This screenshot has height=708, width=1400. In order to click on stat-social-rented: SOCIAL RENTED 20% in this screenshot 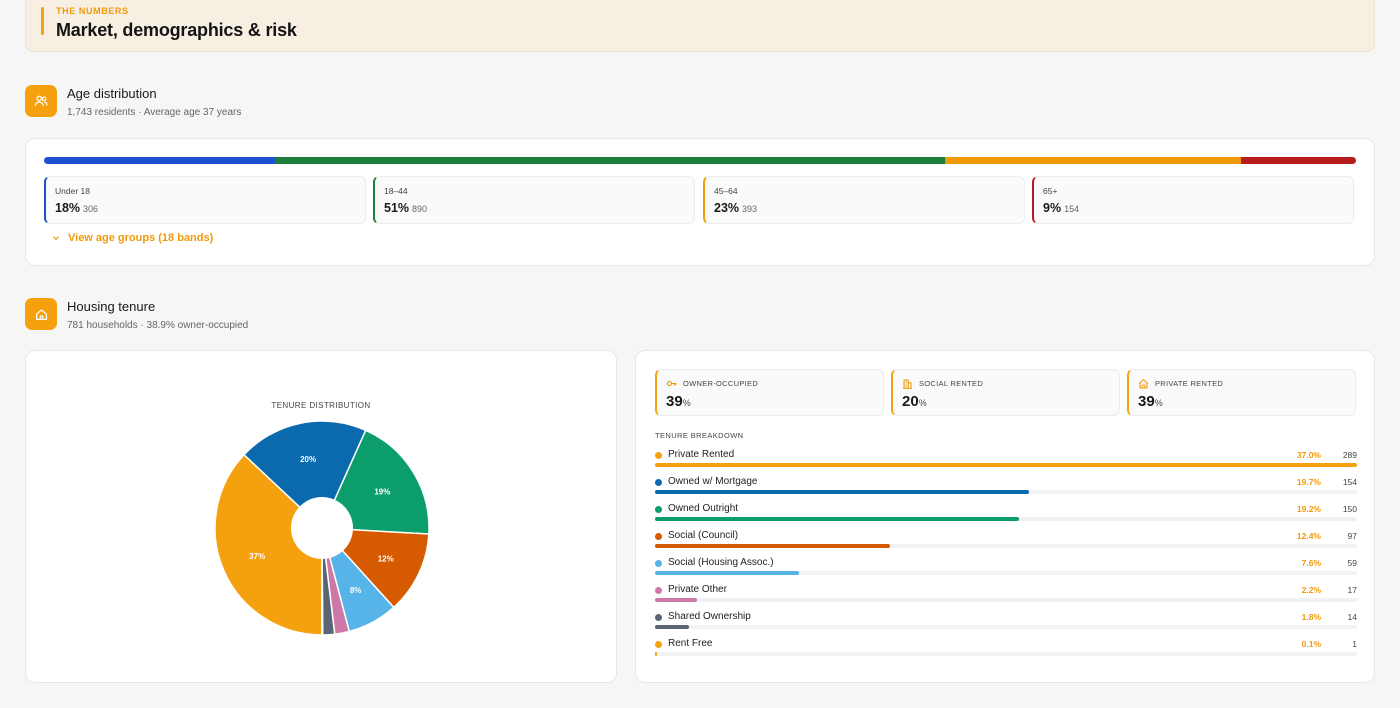, I will do `click(1005, 392)`.